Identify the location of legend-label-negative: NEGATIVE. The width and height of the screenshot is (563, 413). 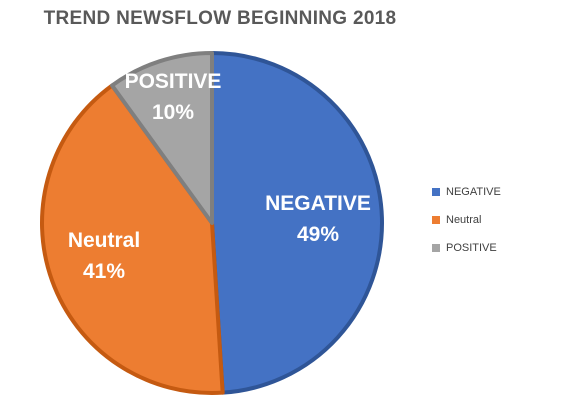
(473, 192).